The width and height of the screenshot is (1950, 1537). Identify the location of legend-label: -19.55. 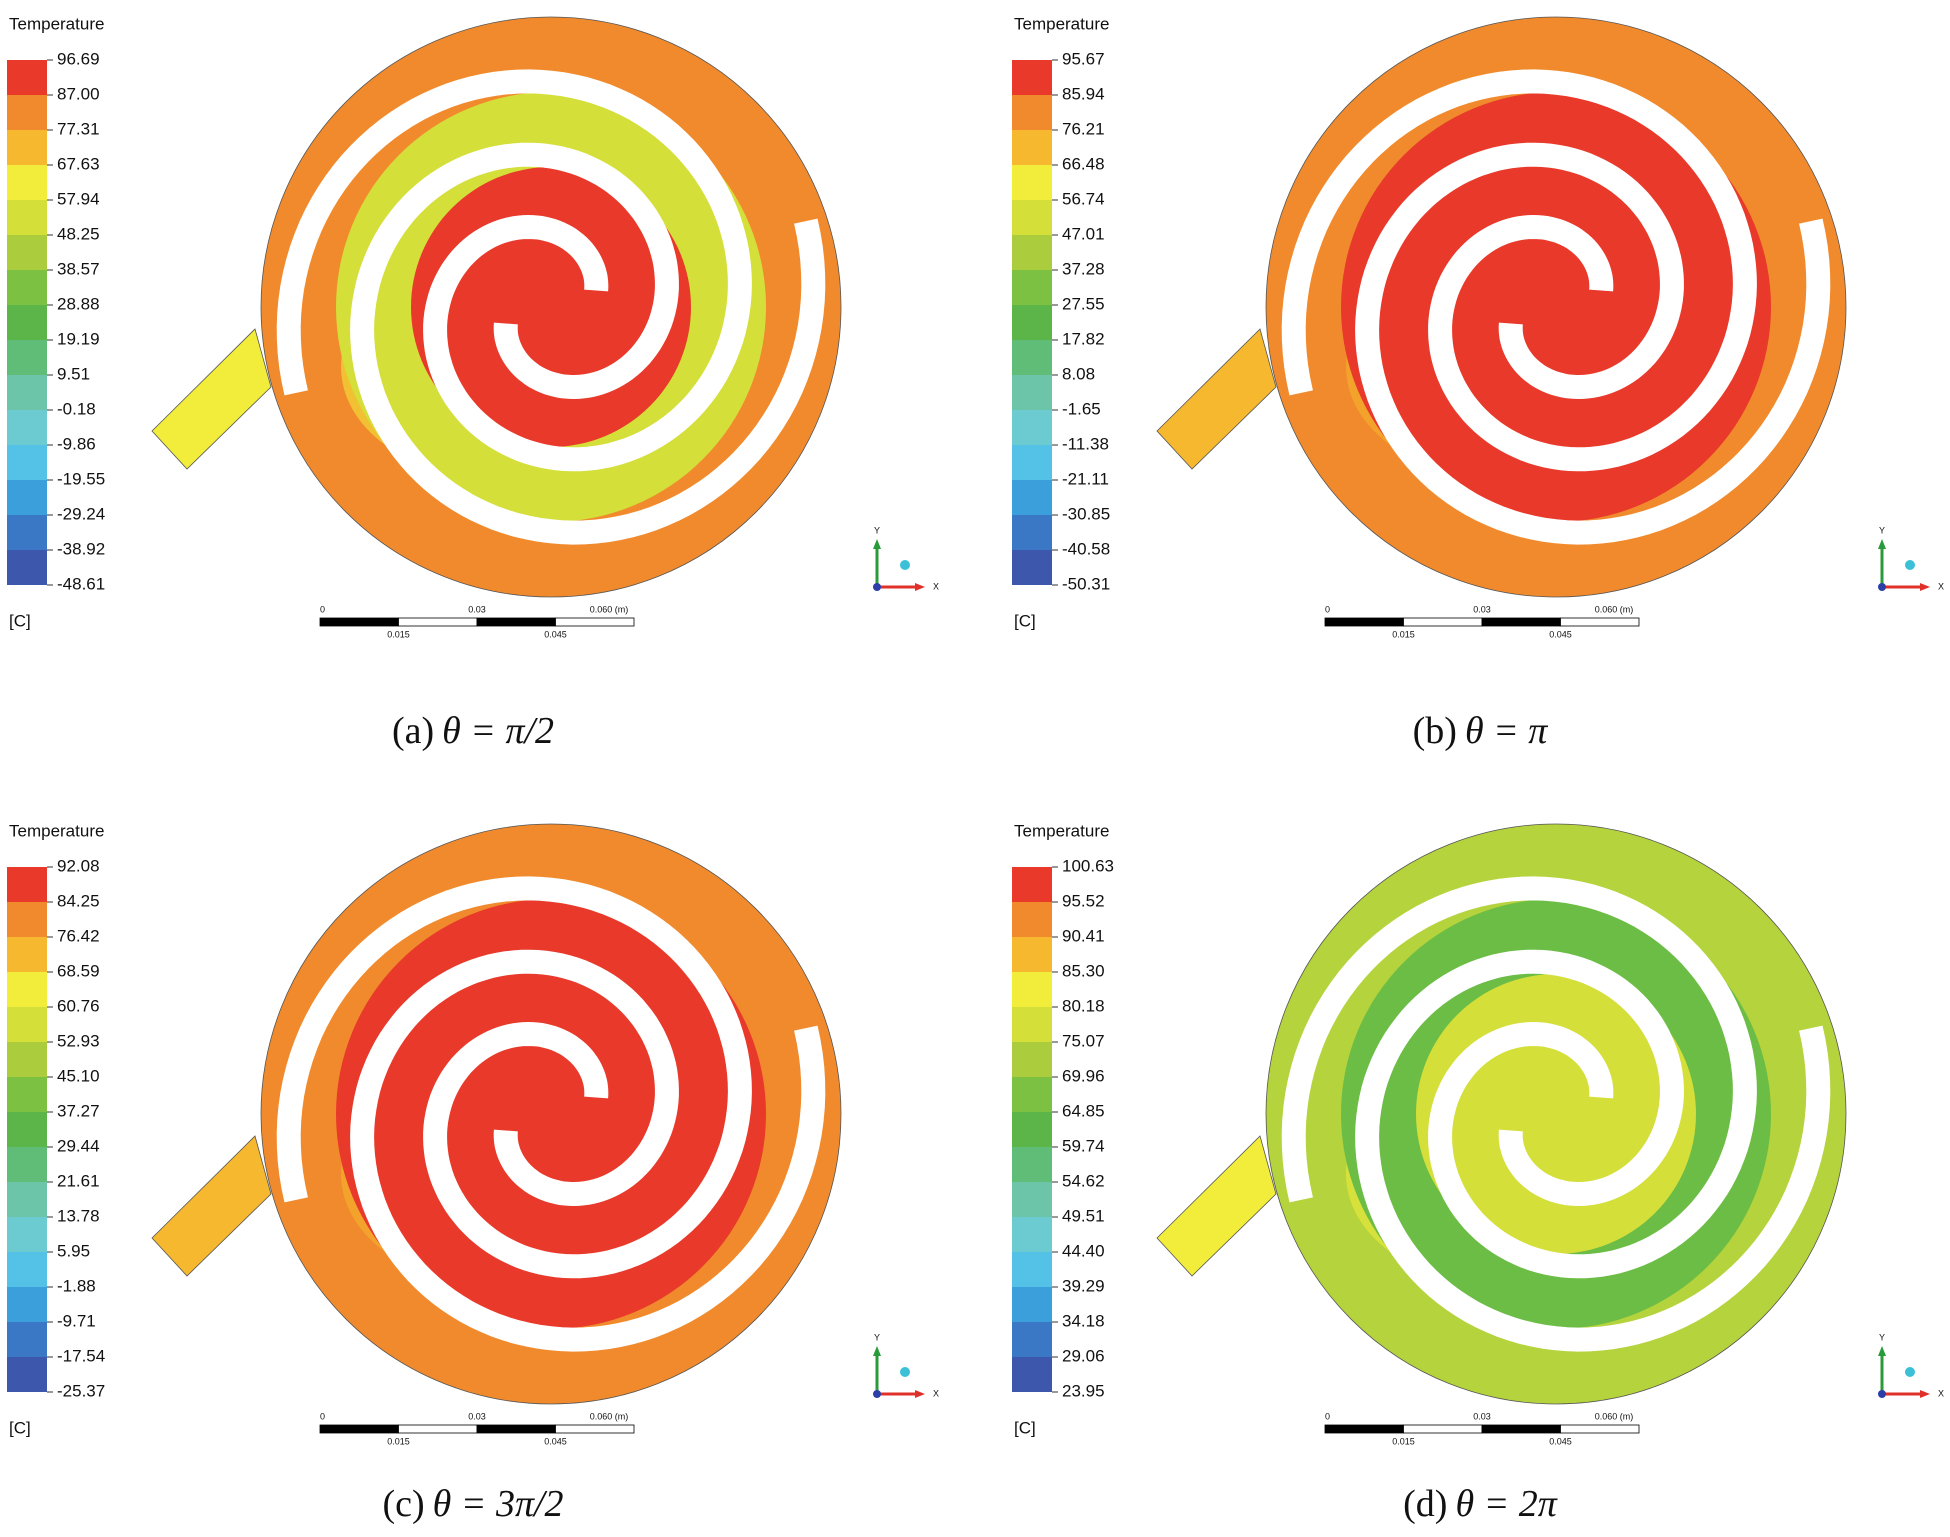
(81, 478).